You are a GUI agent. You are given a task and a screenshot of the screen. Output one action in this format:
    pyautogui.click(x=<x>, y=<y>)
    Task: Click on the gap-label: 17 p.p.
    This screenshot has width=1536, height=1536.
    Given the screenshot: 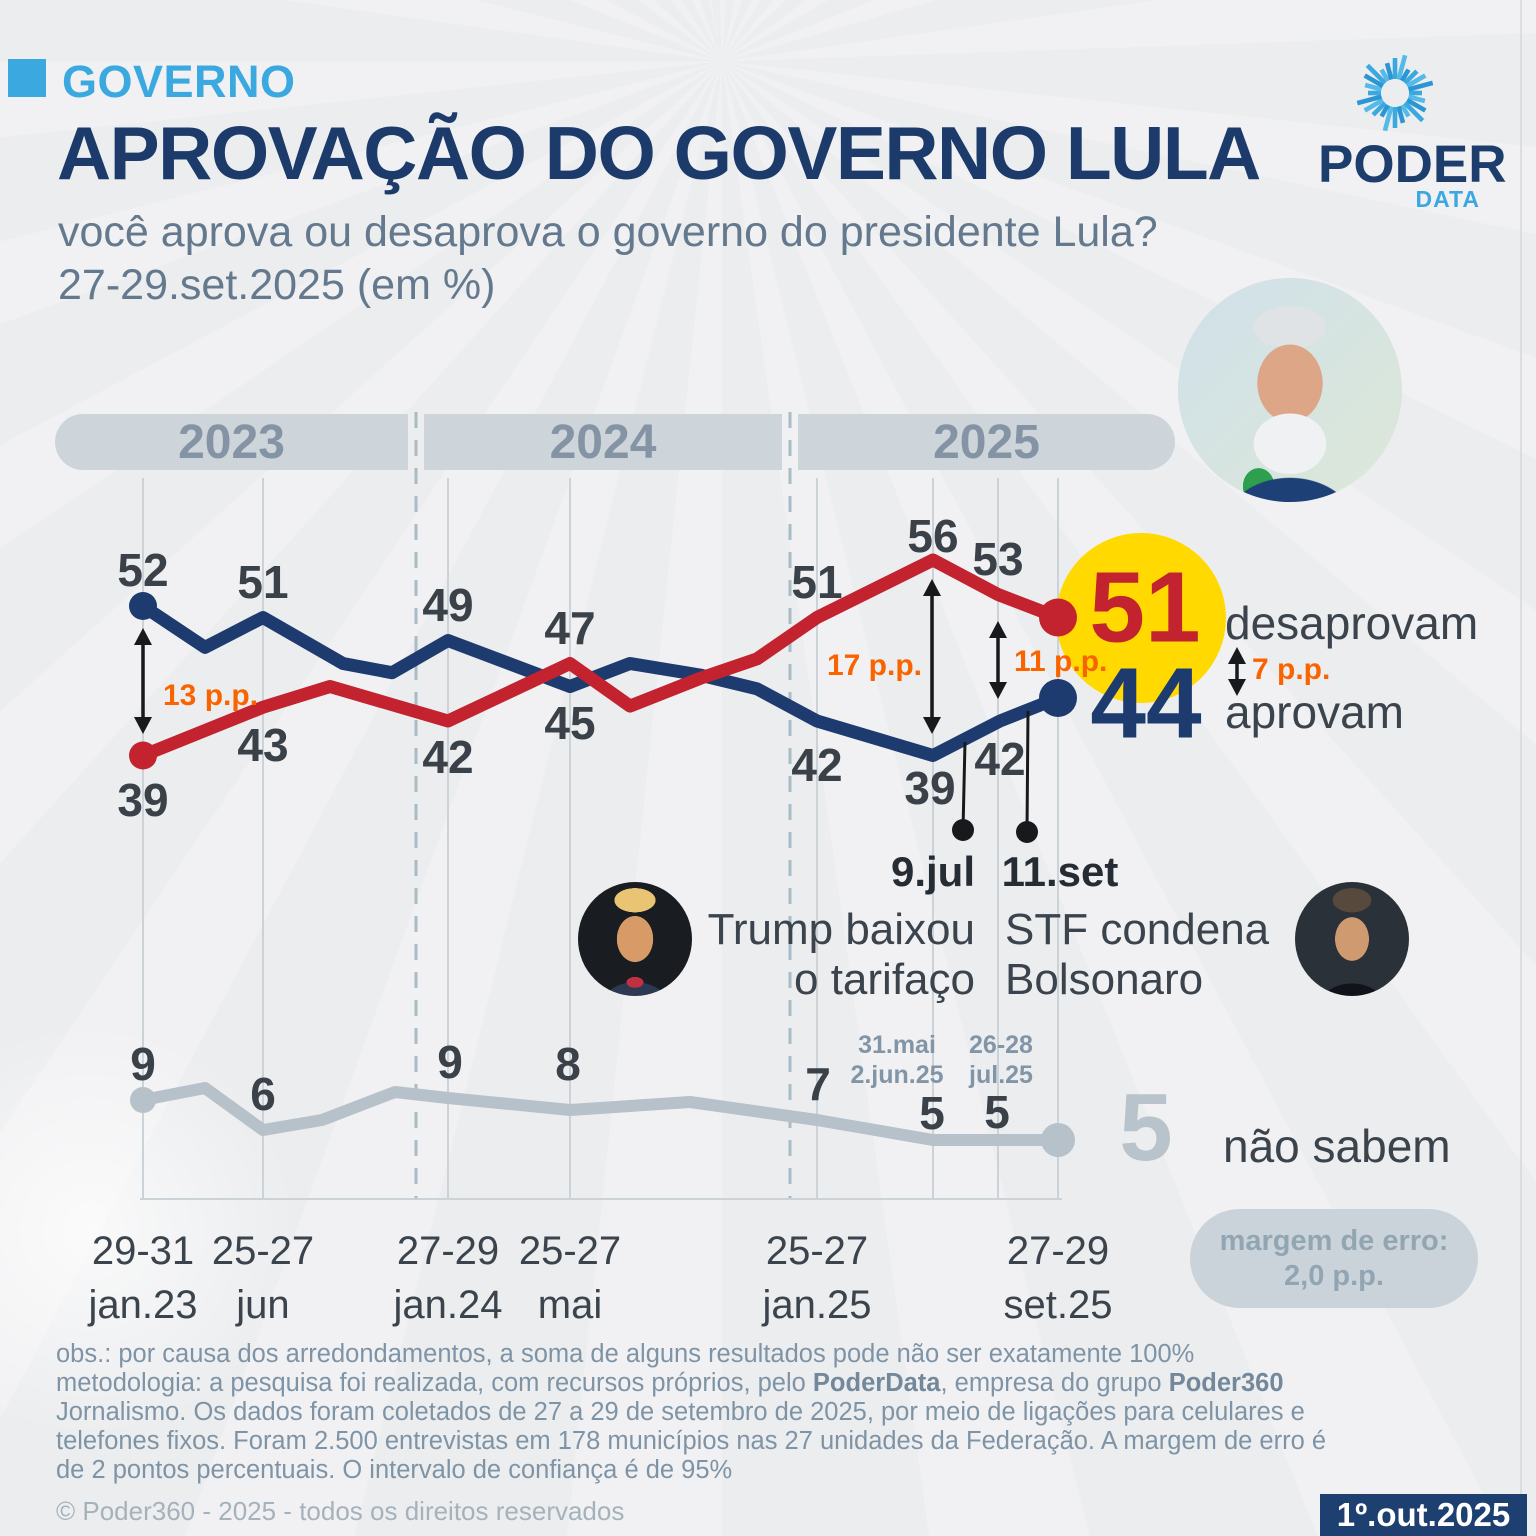 What is the action you would take?
    pyautogui.click(x=874, y=665)
    